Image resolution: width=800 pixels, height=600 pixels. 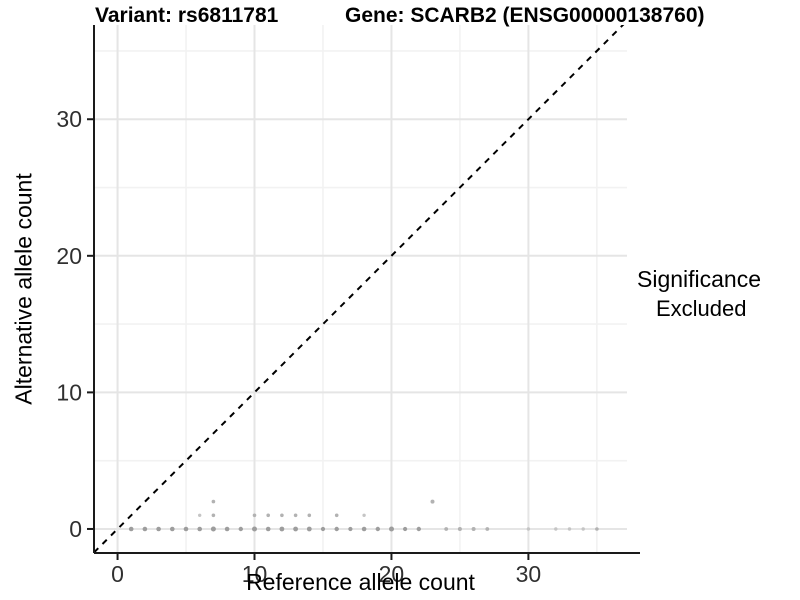 I want to click on legend-item-excluded: Excluded, so click(x=699, y=309).